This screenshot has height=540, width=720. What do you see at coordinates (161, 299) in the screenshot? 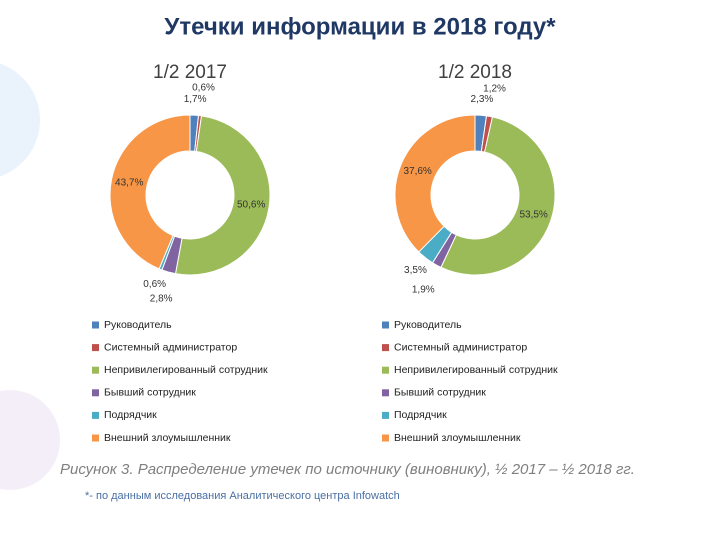
I see `value-label: 2,8%` at bounding box center [161, 299].